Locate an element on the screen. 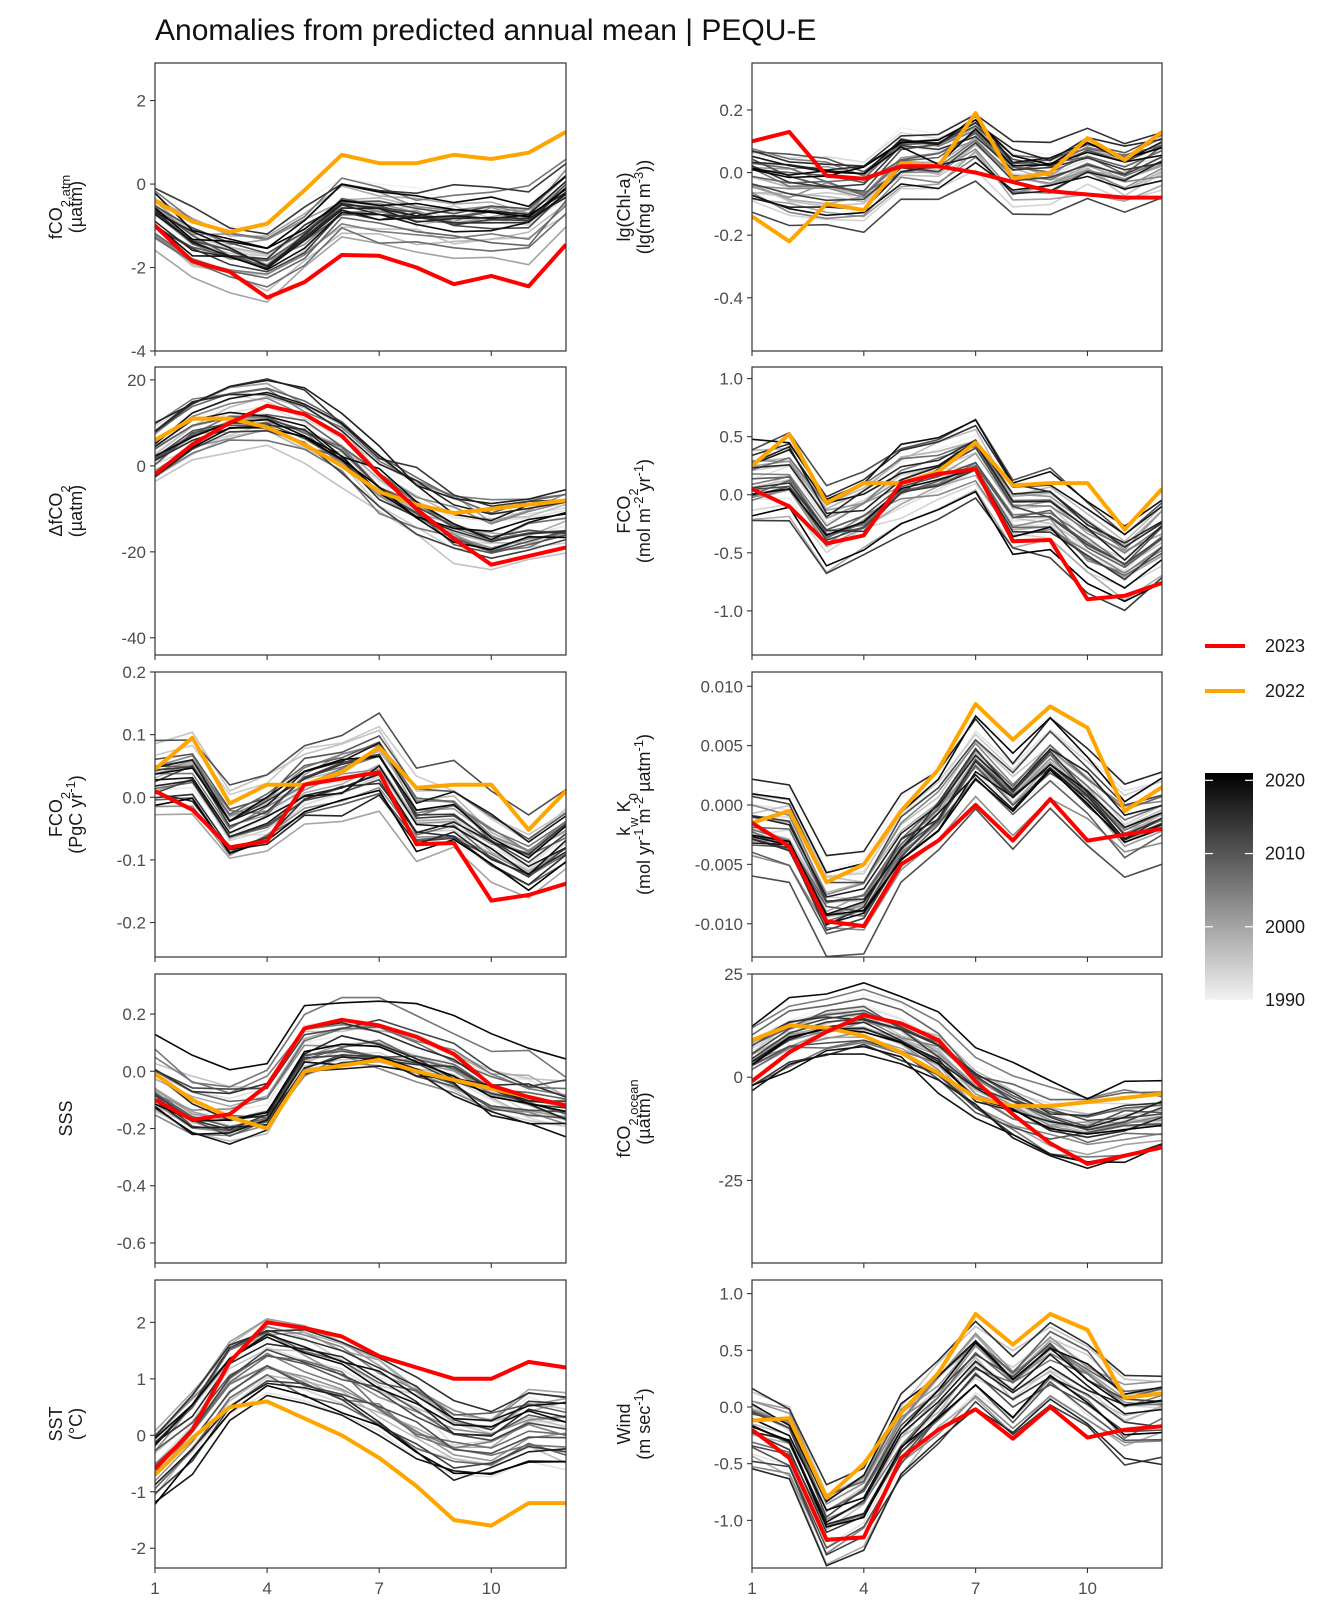 This screenshot has height=1612, width=1344. y-tick-label: 25 is located at coordinates (733, 974).